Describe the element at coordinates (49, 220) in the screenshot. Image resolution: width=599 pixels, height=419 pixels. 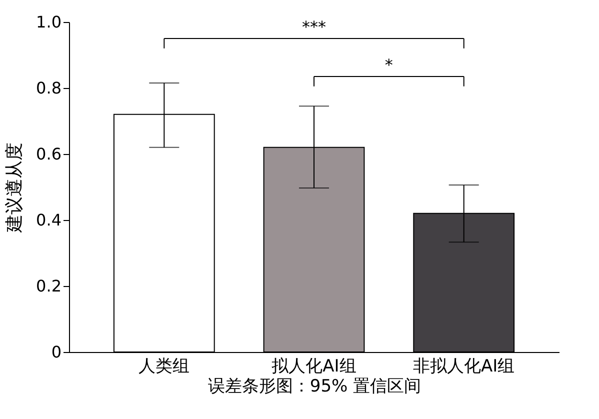
I see `y-tick-label: 0.4` at that location.